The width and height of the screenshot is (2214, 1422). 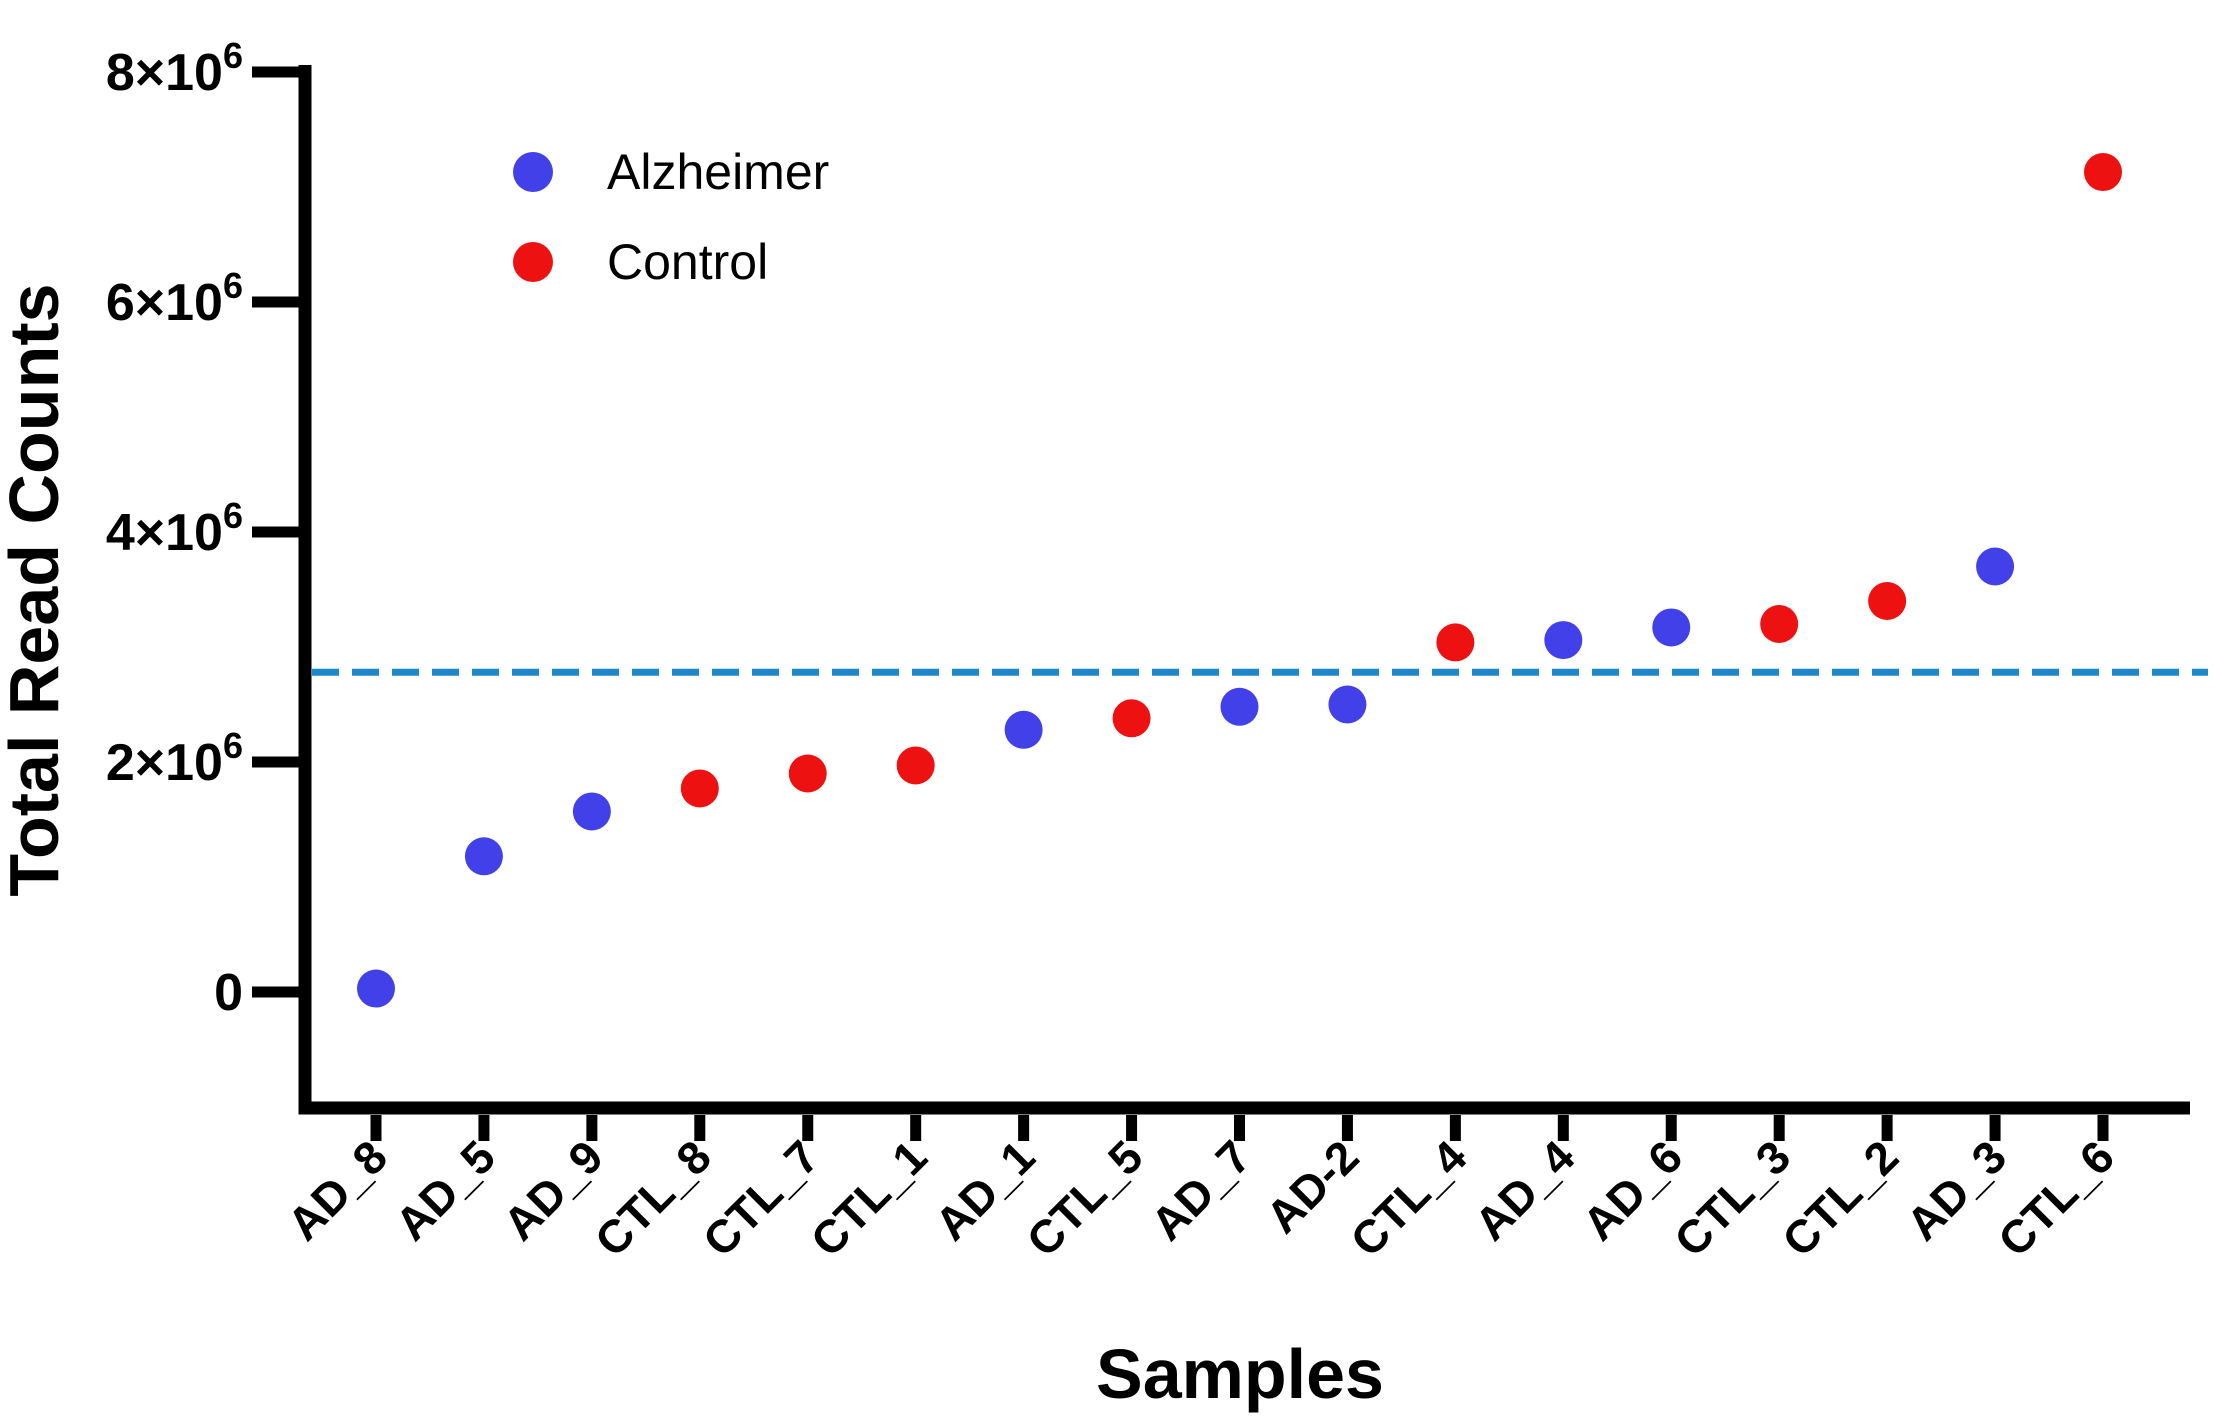 I want to click on x-tick-label-CTL_2: CTL_2, so click(x=1840, y=1198).